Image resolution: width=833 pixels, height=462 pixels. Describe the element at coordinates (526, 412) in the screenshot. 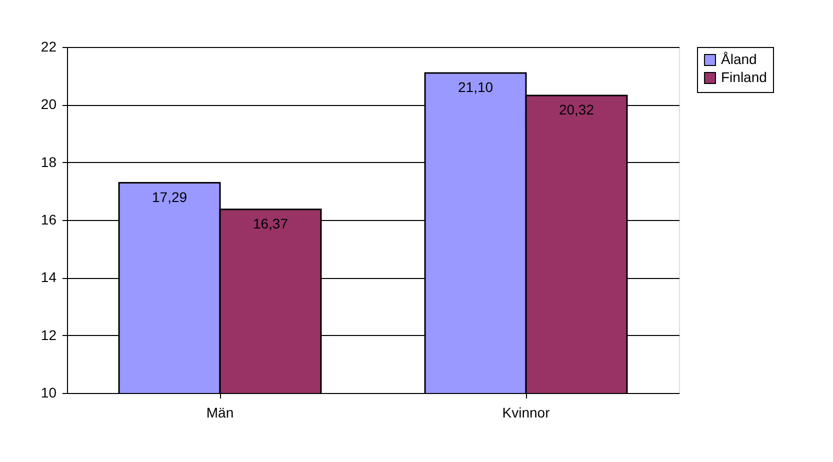

I see `x-tick-label: Kvinnor` at that location.